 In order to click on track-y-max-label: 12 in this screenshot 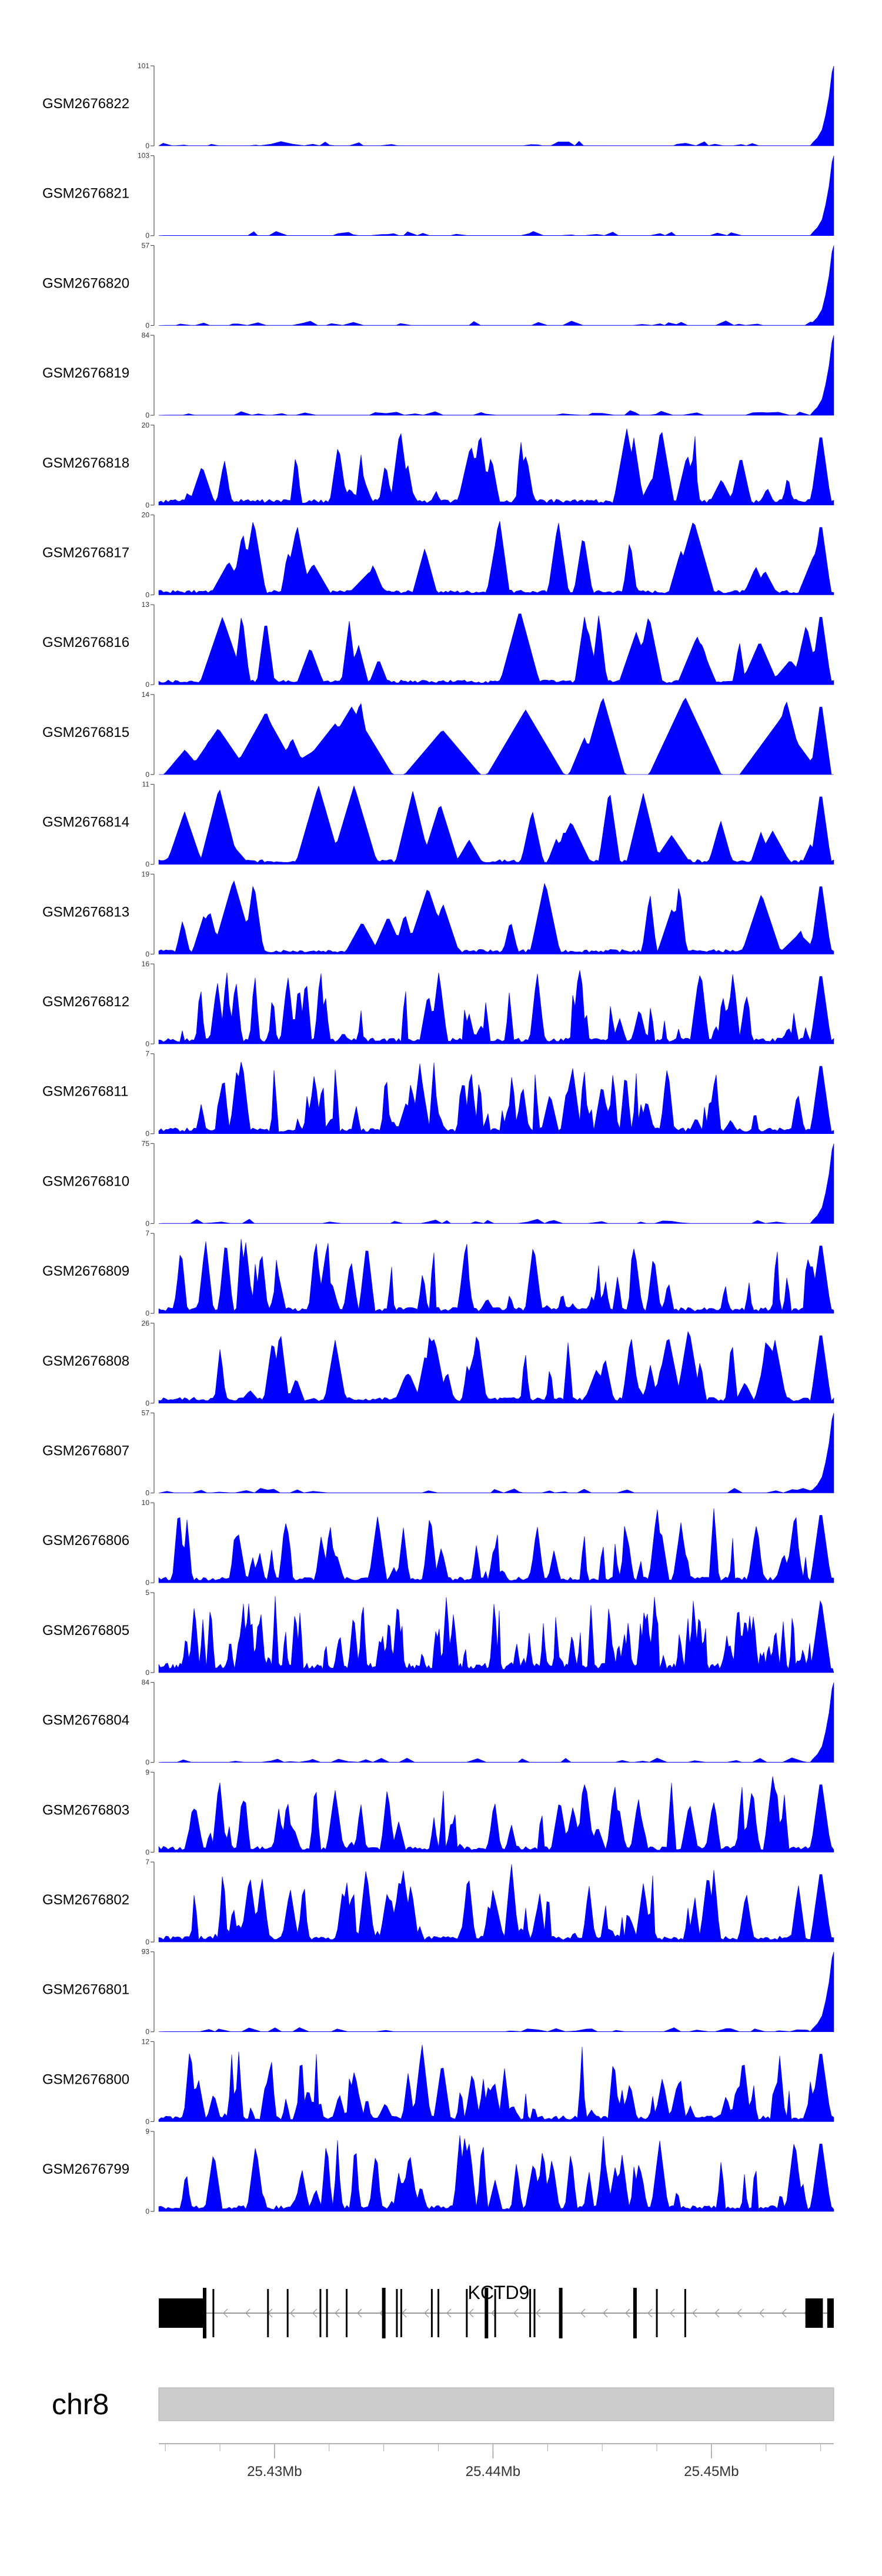, I will do `click(146, 2041)`.